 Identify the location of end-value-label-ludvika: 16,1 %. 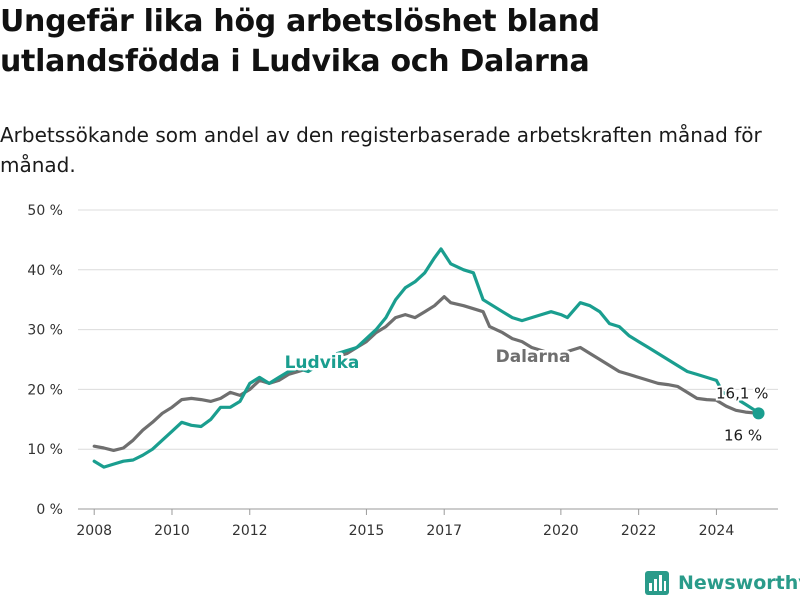
(742, 394).